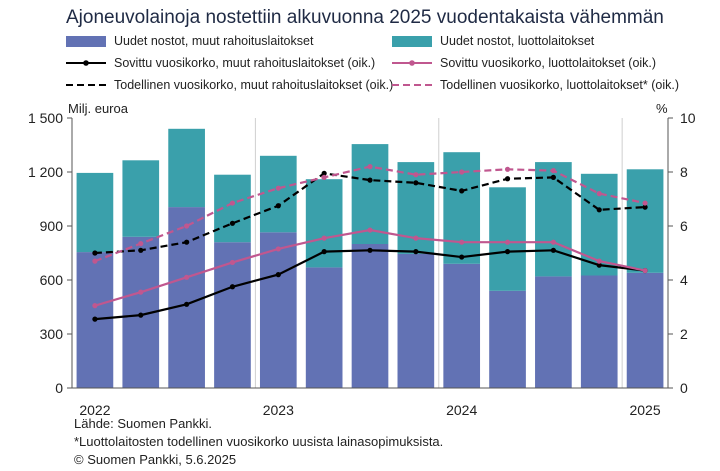 Image resolution: width=720 pixels, height=471 pixels. What do you see at coordinates (684, 334) in the screenshot?
I see `right-tick-label-1: 2` at bounding box center [684, 334].